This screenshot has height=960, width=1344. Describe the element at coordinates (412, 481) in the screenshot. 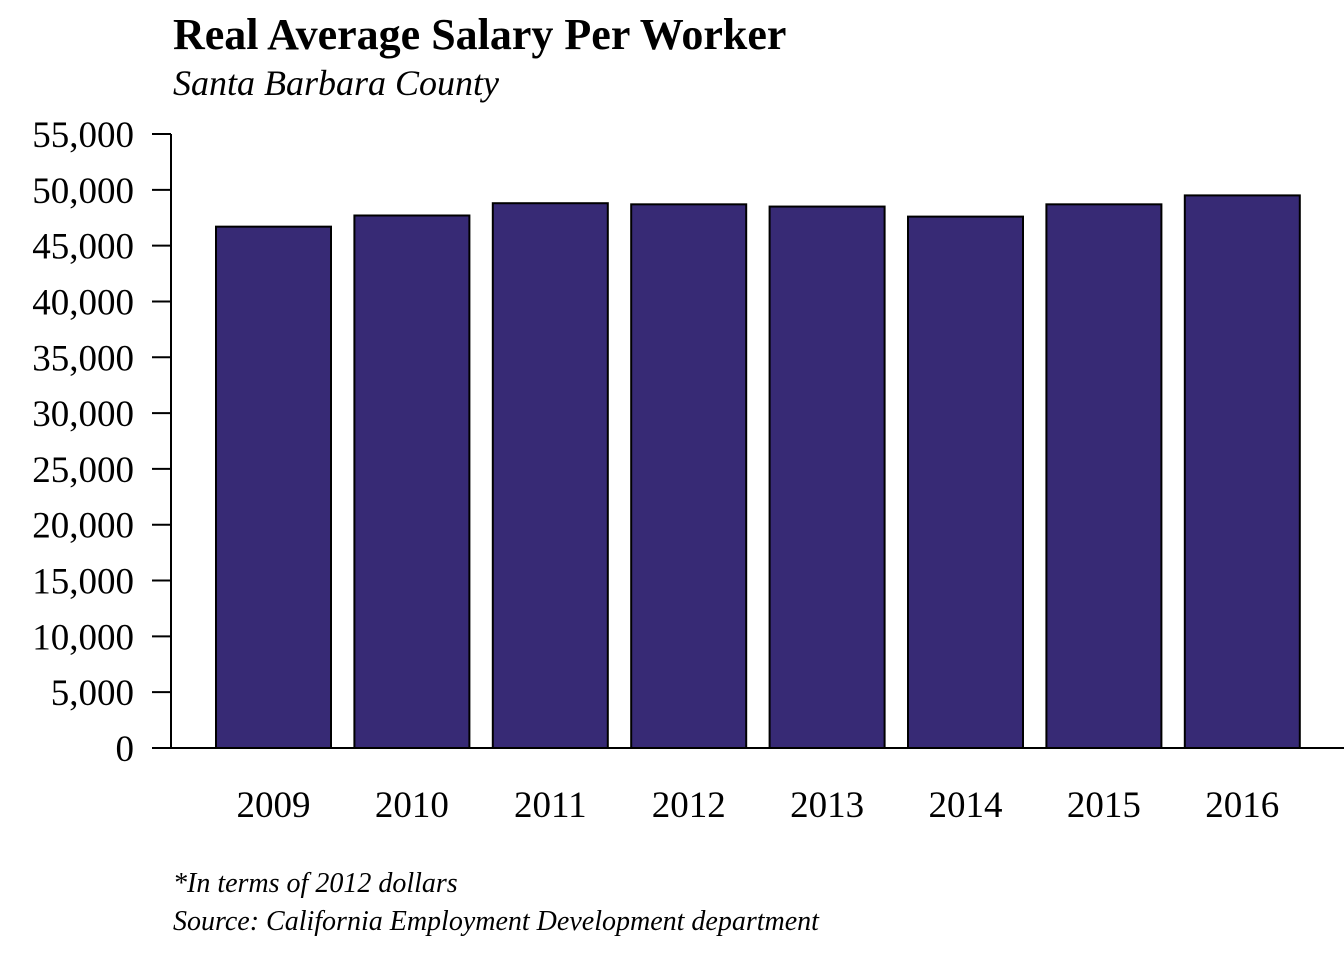

I see `bar-2010` at that location.